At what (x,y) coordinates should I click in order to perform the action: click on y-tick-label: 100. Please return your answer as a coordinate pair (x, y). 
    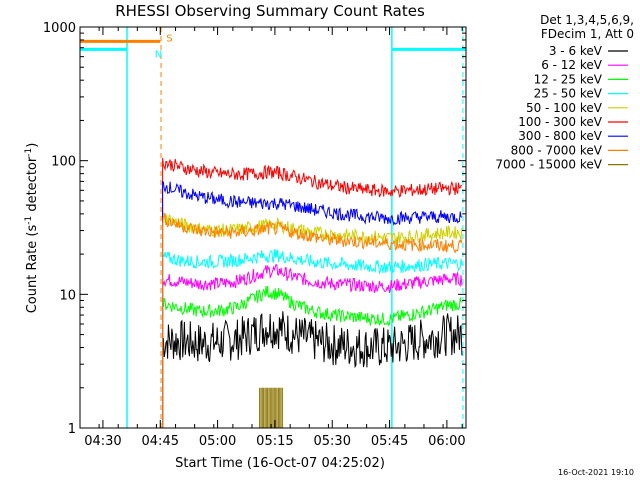
    Looking at the image, I should click on (63, 162).